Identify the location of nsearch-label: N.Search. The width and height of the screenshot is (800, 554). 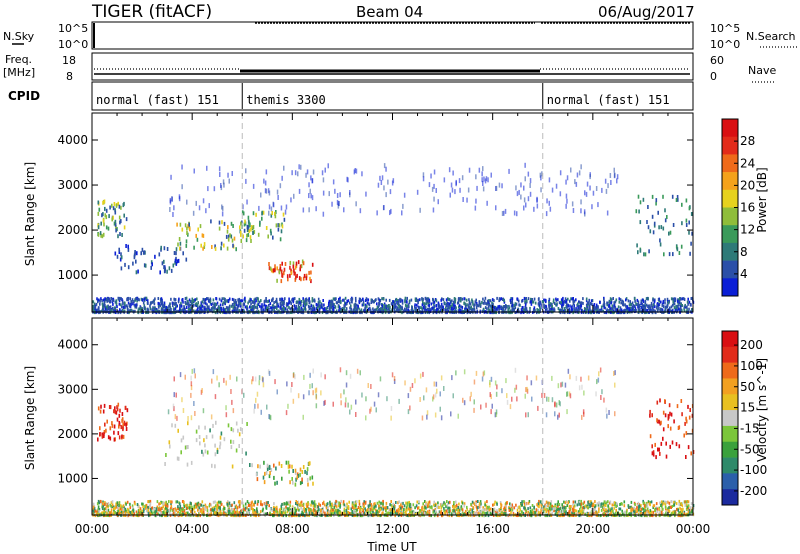
(771, 36).